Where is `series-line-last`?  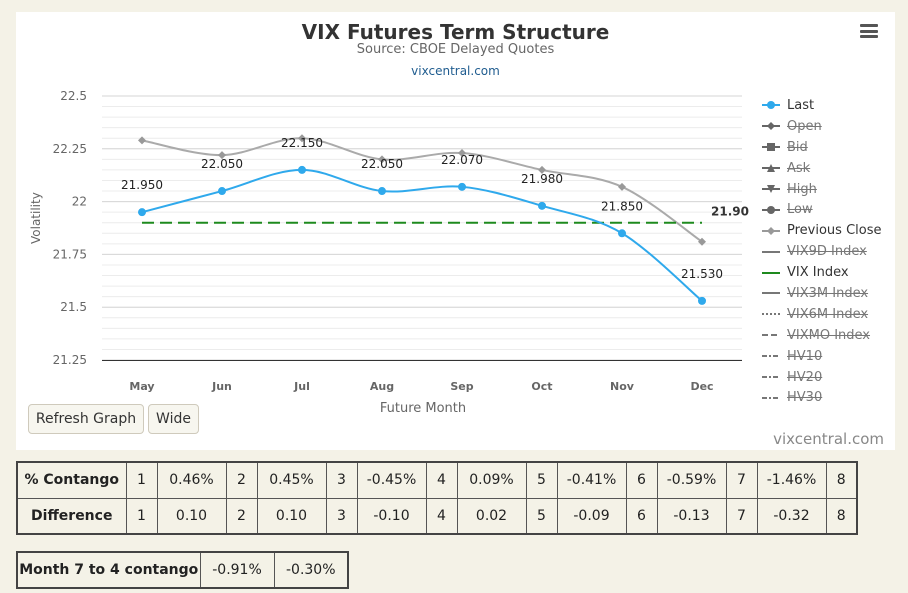 series-line-last is located at coordinates (422, 235).